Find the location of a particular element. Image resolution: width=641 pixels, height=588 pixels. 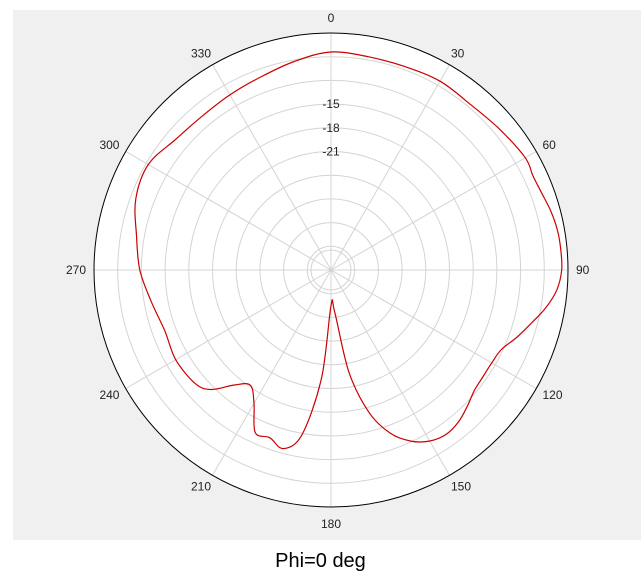

angle-tick-label: 120 is located at coordinates (553, 395).